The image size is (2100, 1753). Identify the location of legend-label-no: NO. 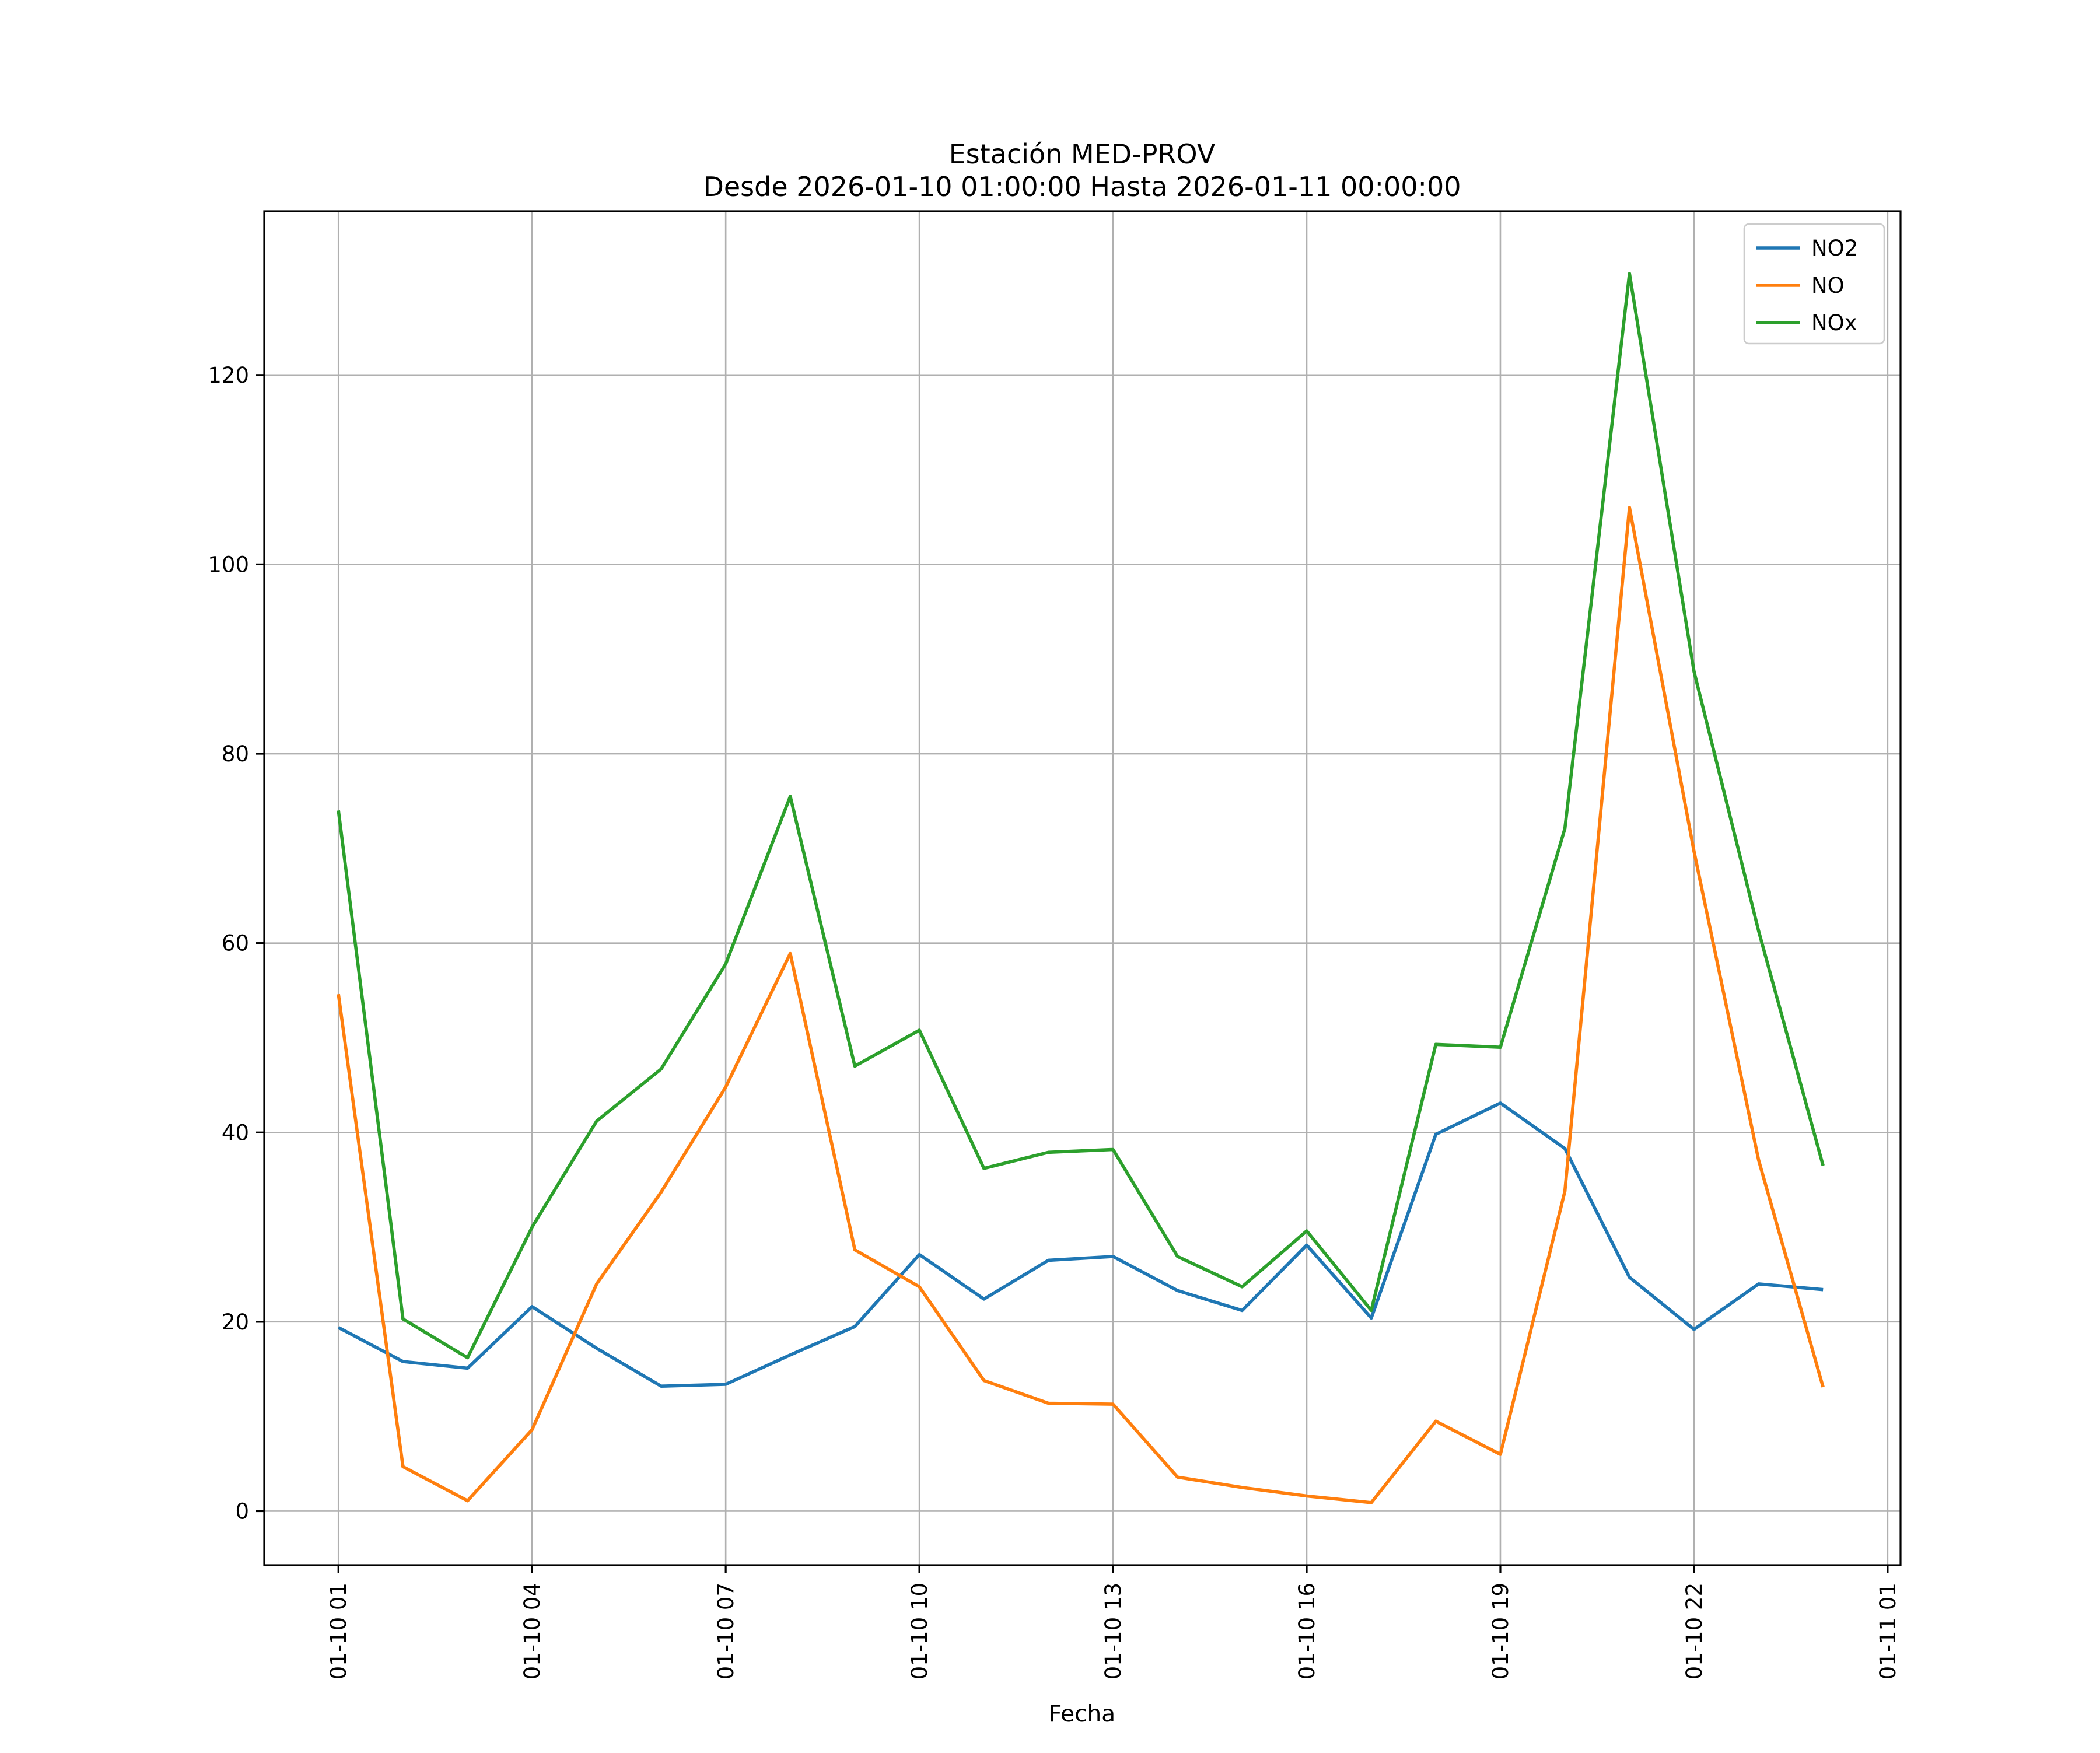
(1828, 285).